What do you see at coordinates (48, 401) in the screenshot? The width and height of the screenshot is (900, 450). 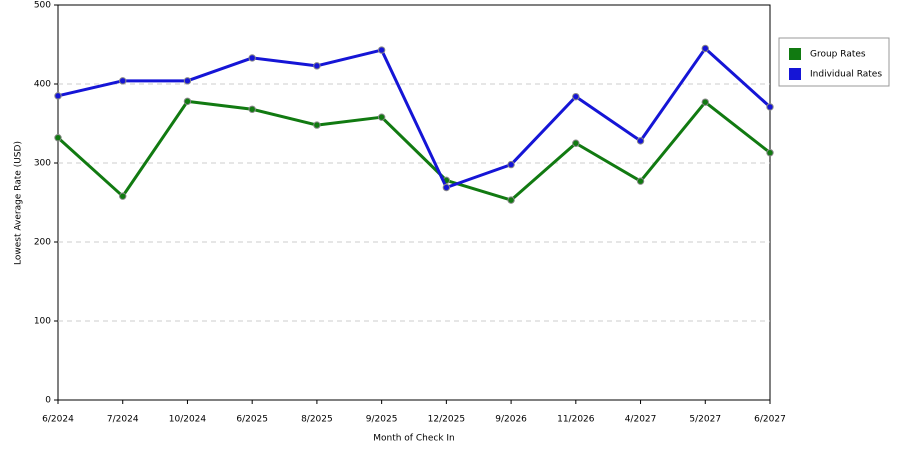 I see `y-tick-label: 0` at bounding box center [48, 401].